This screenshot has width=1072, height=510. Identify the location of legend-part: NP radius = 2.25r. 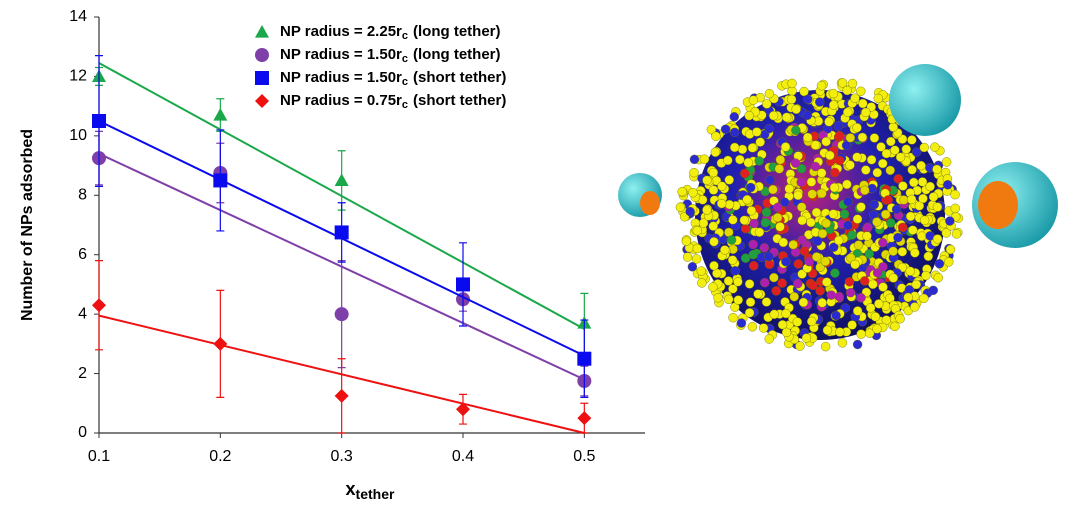
(341, 31).